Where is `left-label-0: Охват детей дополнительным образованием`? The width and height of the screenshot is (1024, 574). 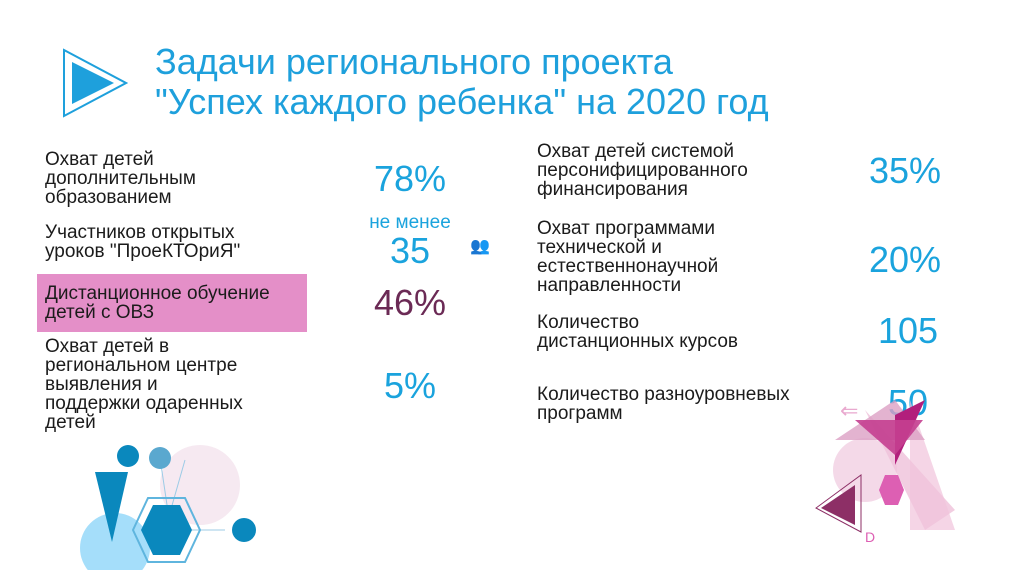
left-label-0: Охват детей дополнительным образованием is located at coordinates (120, 178).